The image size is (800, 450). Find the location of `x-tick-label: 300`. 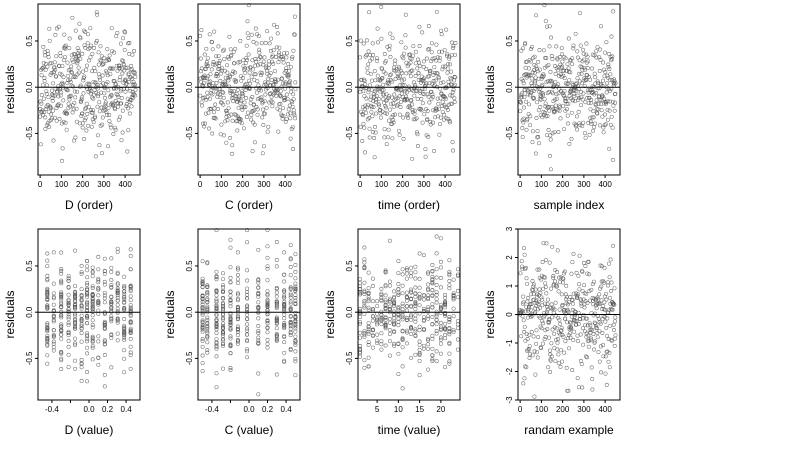

x-tick-label: 300 is located at coordinates (424, 184).